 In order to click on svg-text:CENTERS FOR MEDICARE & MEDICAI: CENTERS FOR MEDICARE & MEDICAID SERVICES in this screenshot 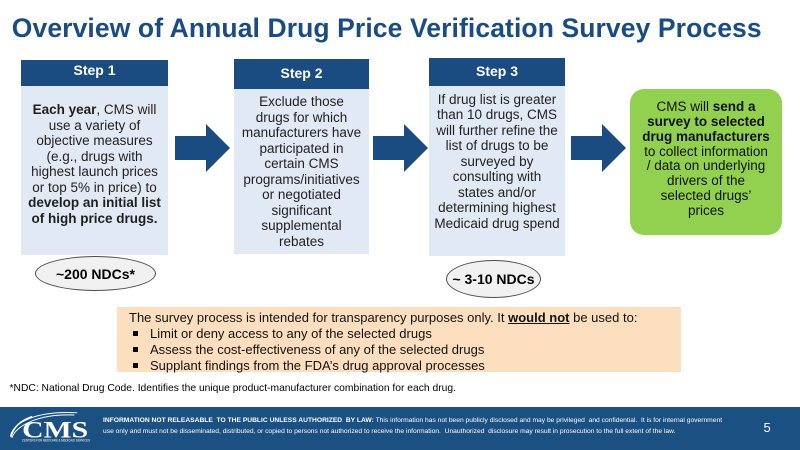, I will do `click(56, 441)`.